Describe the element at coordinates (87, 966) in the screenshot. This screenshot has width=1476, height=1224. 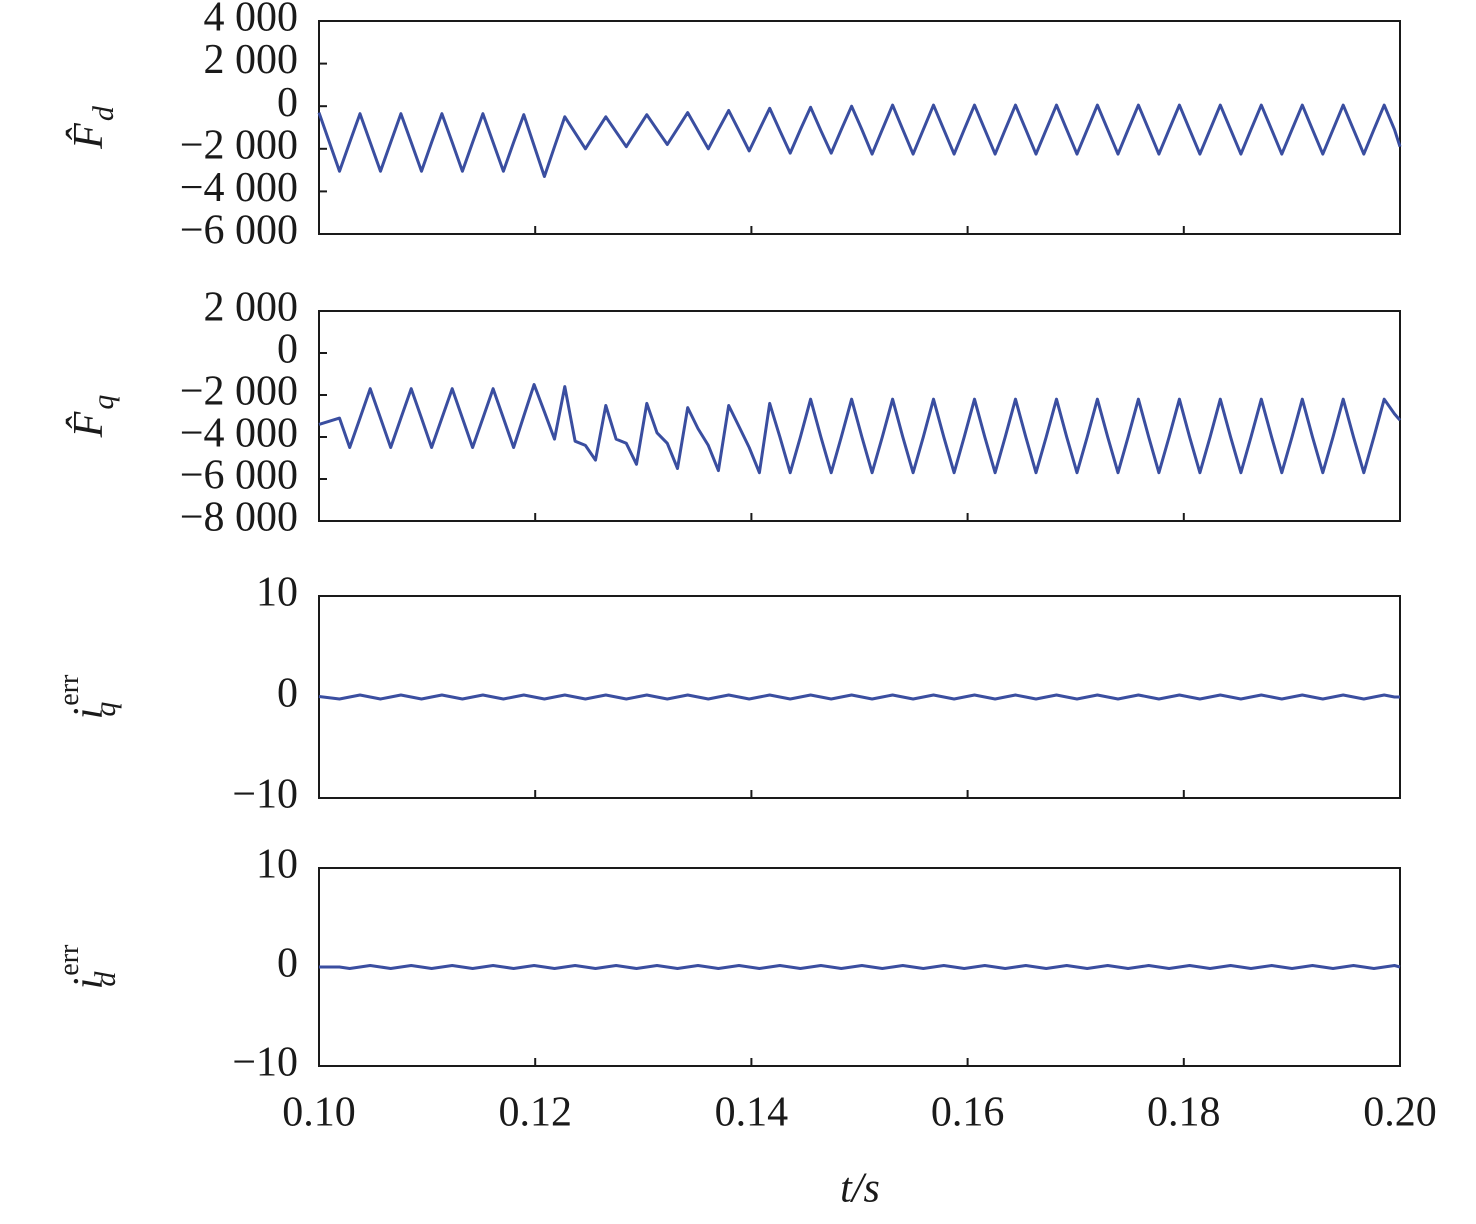
I see `y-axis-label: i errd` at that location.